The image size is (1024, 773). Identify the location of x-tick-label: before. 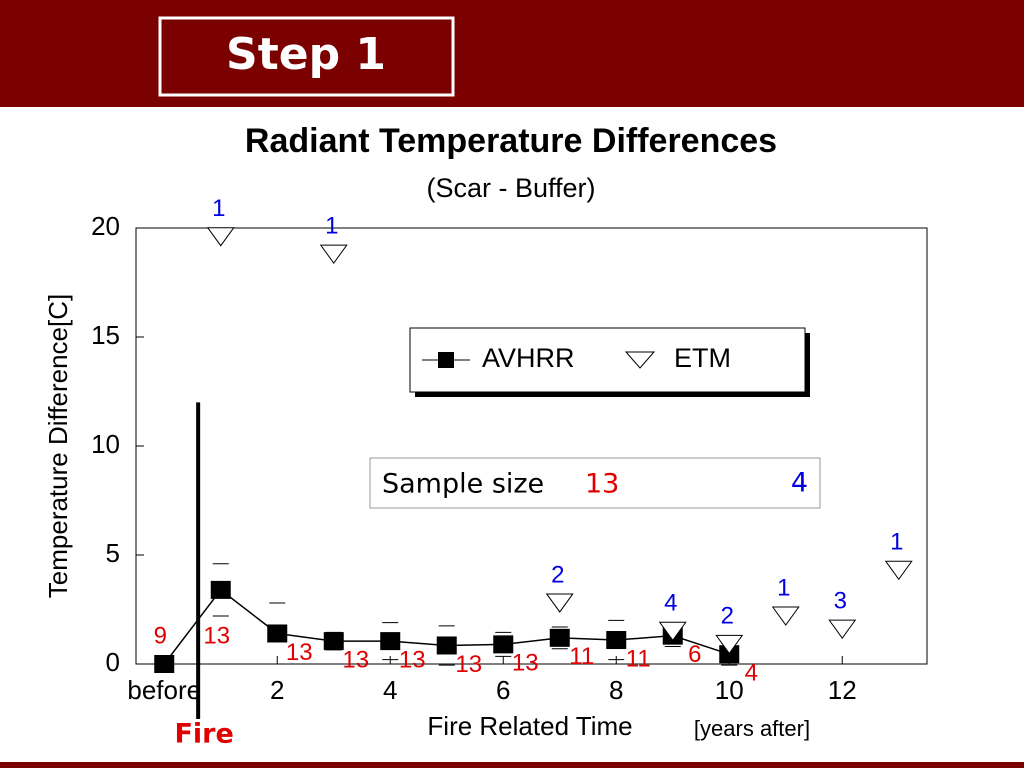
(164, 690).